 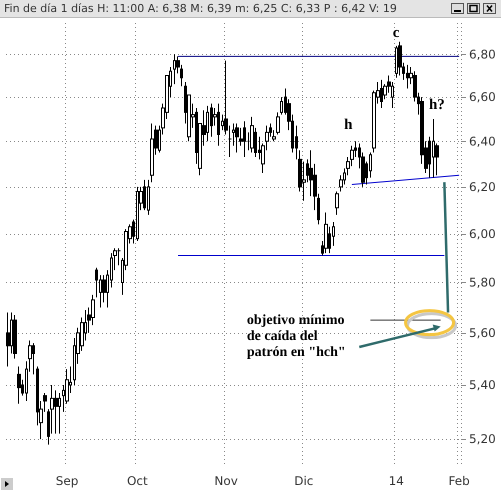 I want to click on y-tick-label: 6,00, so click(x=482, y=233).